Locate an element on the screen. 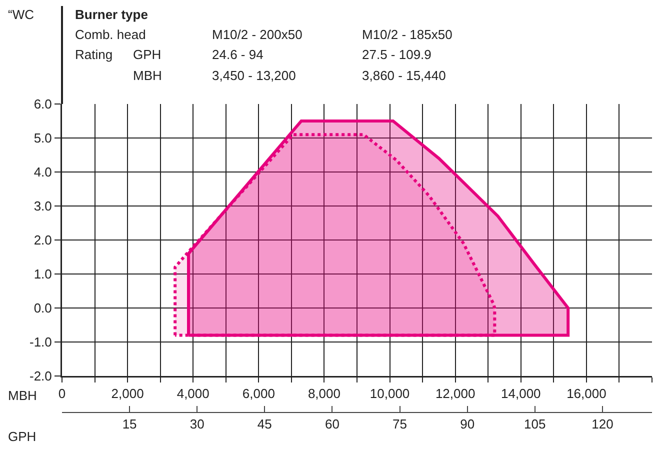  x2-tick-label: 15 is located at coordinates (129, 424).